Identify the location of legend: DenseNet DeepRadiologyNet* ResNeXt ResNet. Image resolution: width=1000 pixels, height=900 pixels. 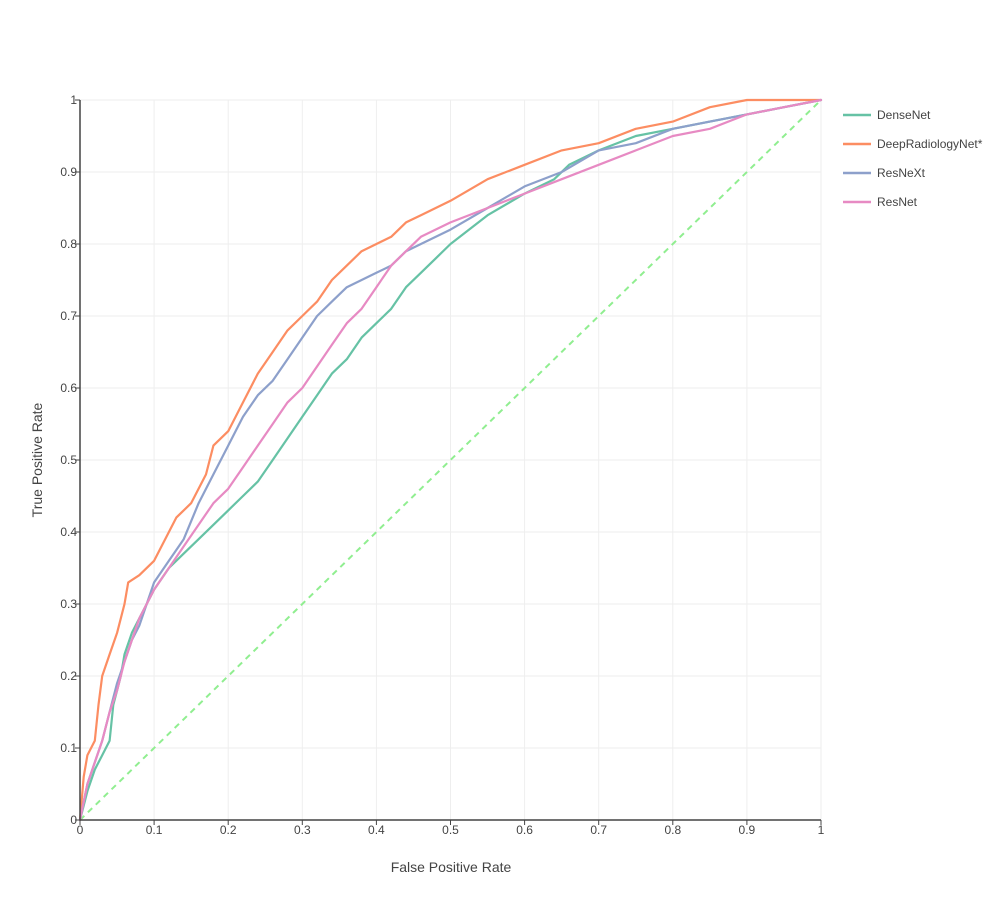
(913, 158).